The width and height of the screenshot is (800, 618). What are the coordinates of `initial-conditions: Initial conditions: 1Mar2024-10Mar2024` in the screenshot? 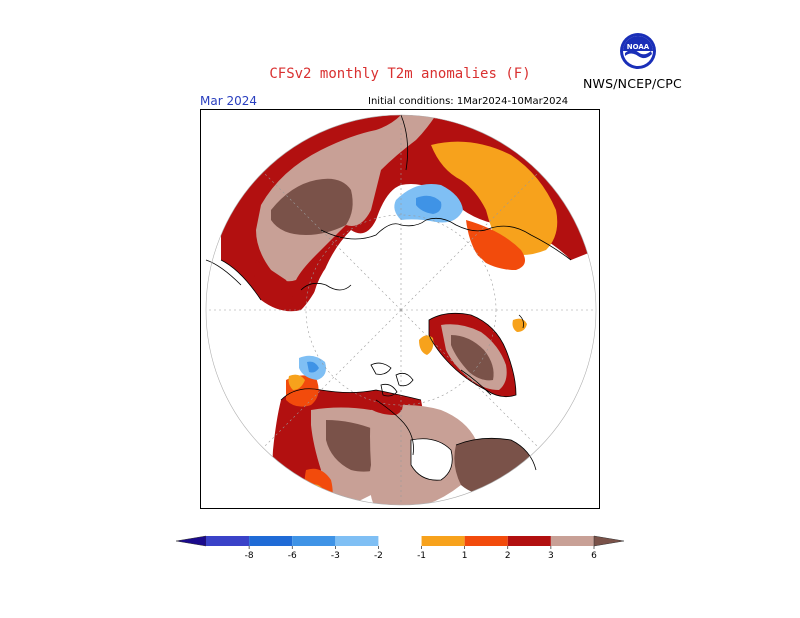 It's located at (468, 101).